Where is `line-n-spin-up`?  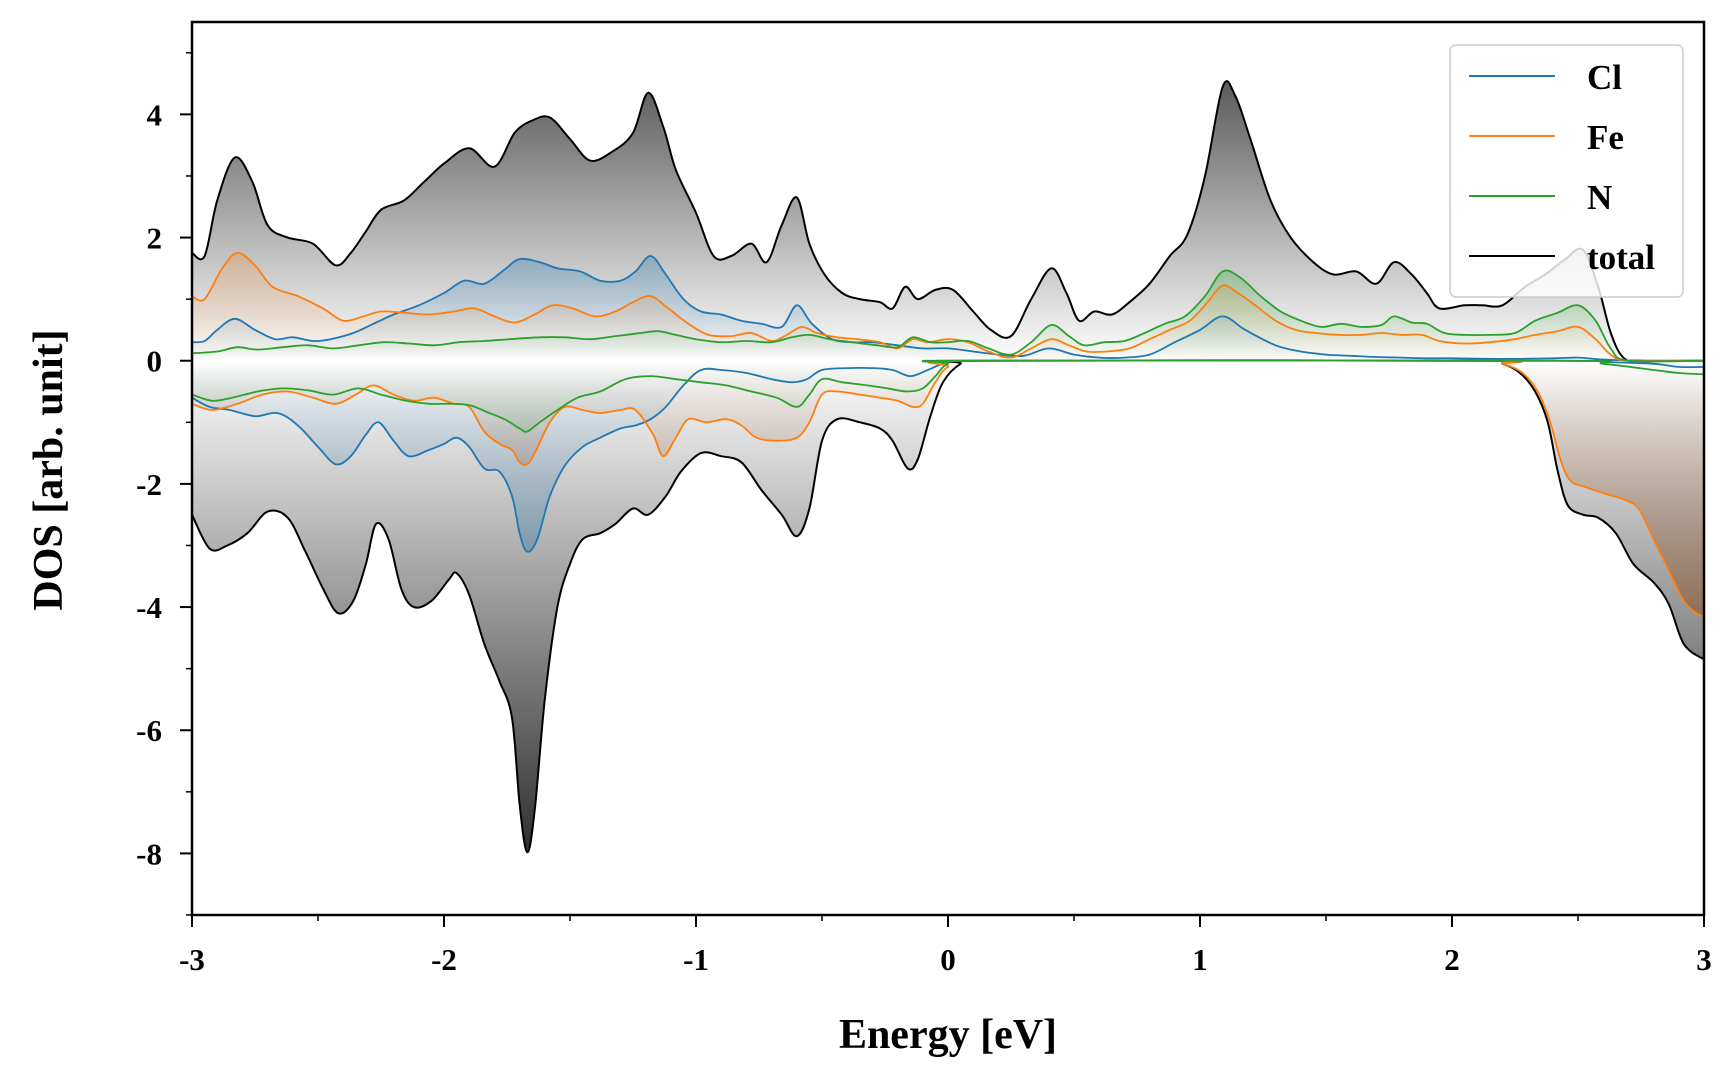
line-n-spin-up is located at coordinates (948, 316).